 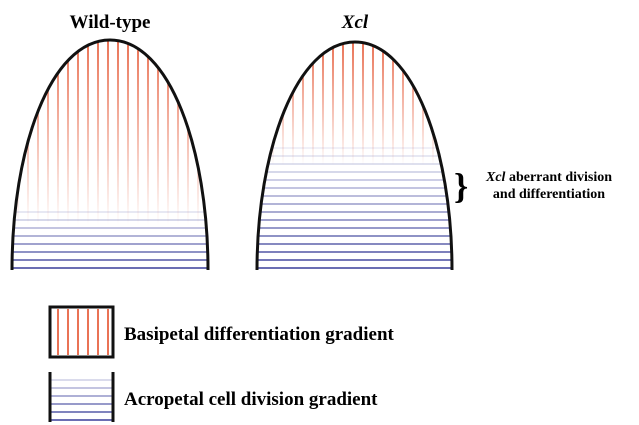 What do you see at coordinates (461, 186) in the screenshot?
I see `brace: }` at bounding box center [461, 186].